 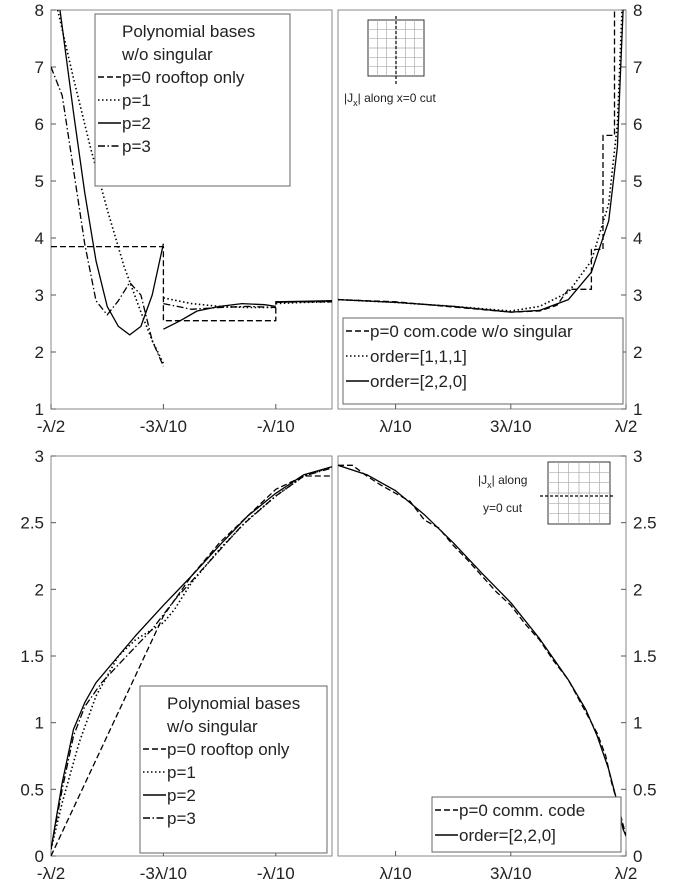 What do you see at coordinates (471, 331) in the screenshot?
I see `legend-entry: p=0 com.code w/o singular` at bounding box center [471, 331].